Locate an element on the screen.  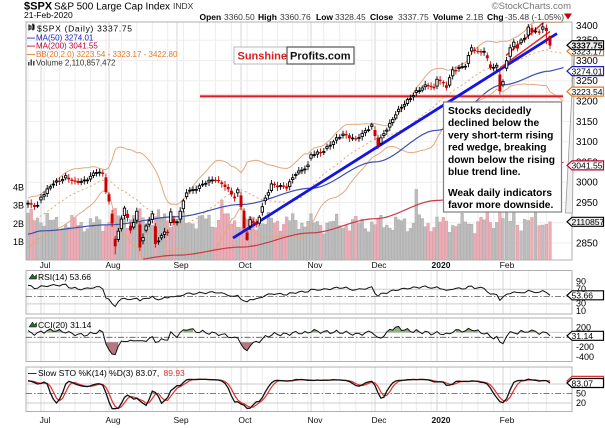
svg-text: red wedge, breaking is located at coordinates (497, 148).